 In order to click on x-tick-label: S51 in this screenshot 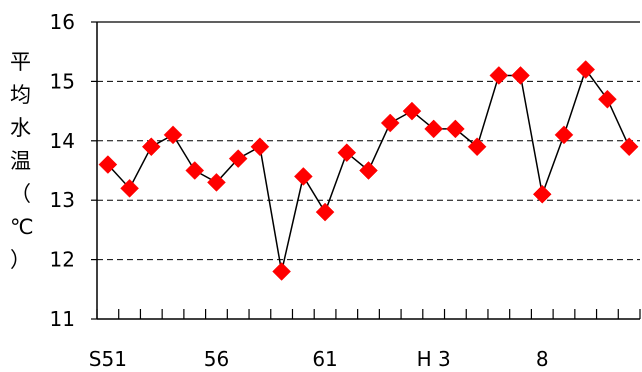, I will do `click(108, 359)`.